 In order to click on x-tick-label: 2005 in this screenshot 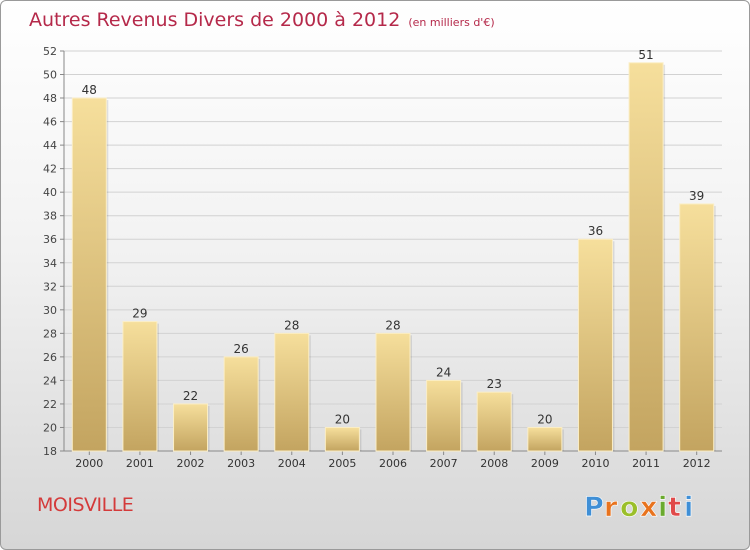, I will do `click(342, 463)`.